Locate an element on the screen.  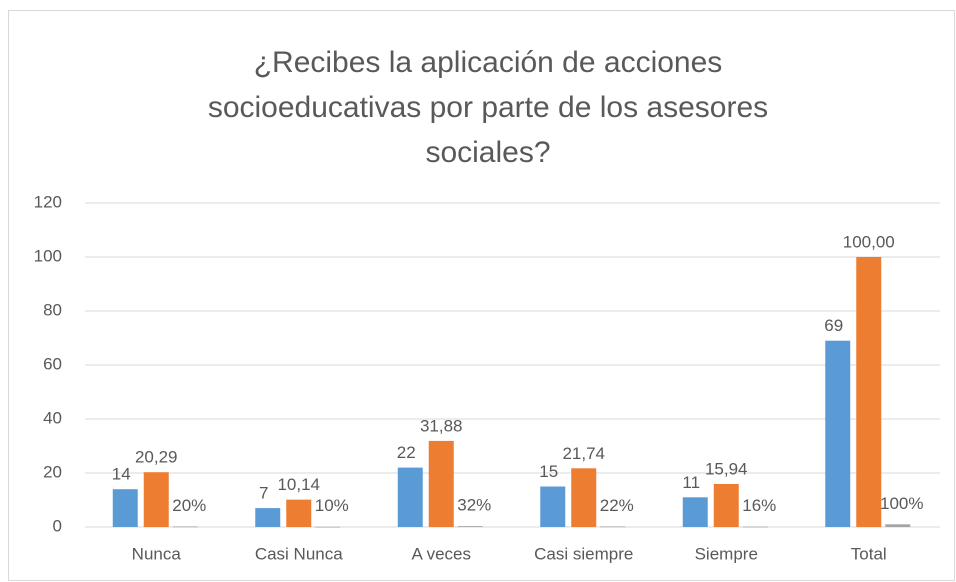
data-label: 22 is located at coordinates (406, 452).